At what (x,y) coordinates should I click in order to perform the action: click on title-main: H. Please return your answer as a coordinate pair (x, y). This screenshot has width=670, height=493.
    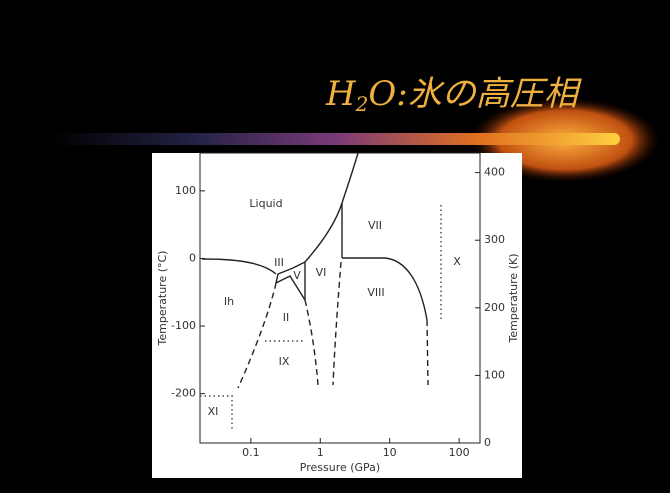
    Looking at the image, I should click on (341, 94).